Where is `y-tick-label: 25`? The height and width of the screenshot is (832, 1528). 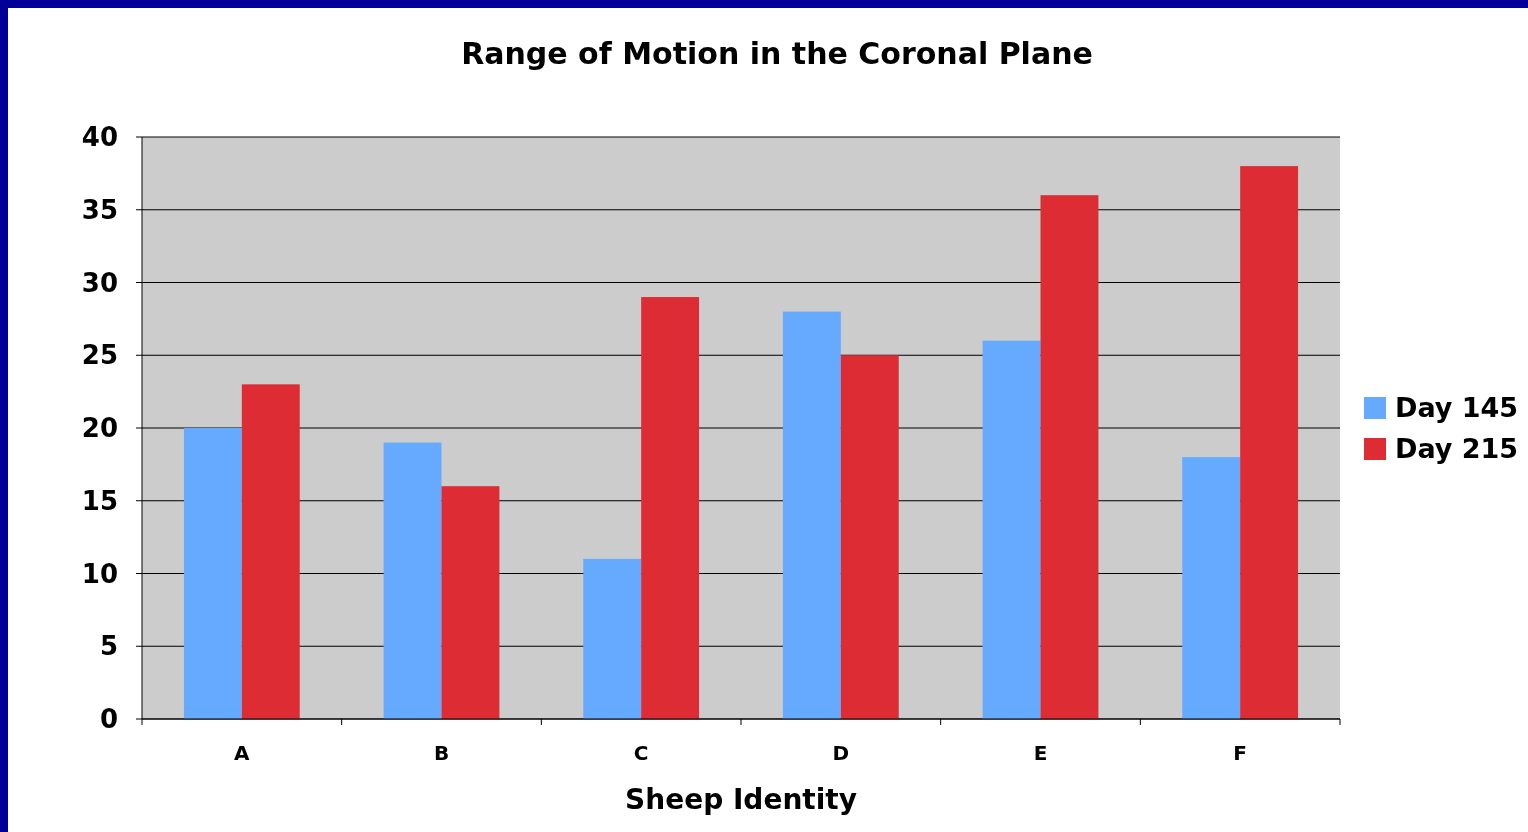 y-tick-label: 25 is located at coordinates (99, 355).